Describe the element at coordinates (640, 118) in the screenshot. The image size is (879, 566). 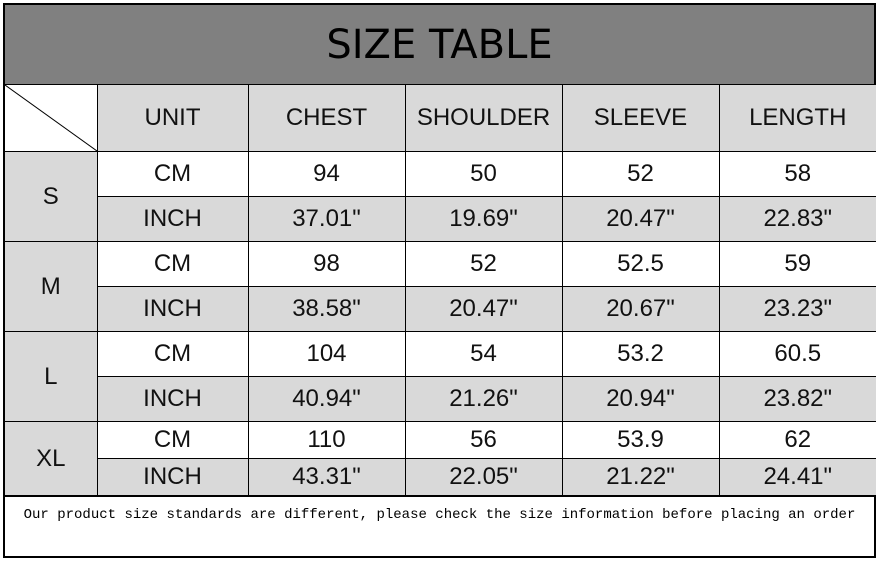
I see `header-sleeve: SLEEVE` at that location.